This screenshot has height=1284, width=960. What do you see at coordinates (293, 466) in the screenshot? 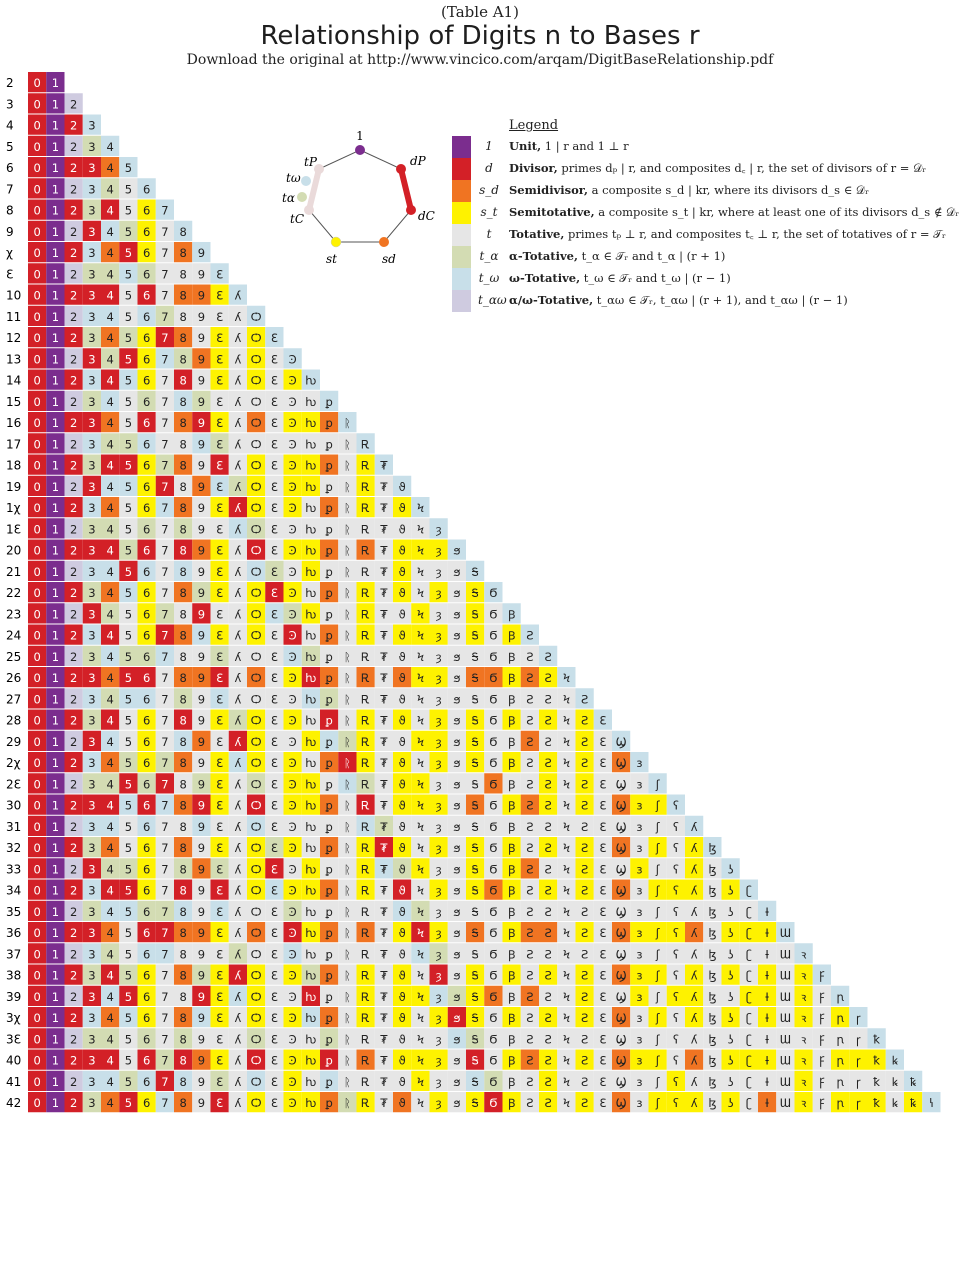
I see `digit-glyph: Ͽ` at bounding box center [293, 466].